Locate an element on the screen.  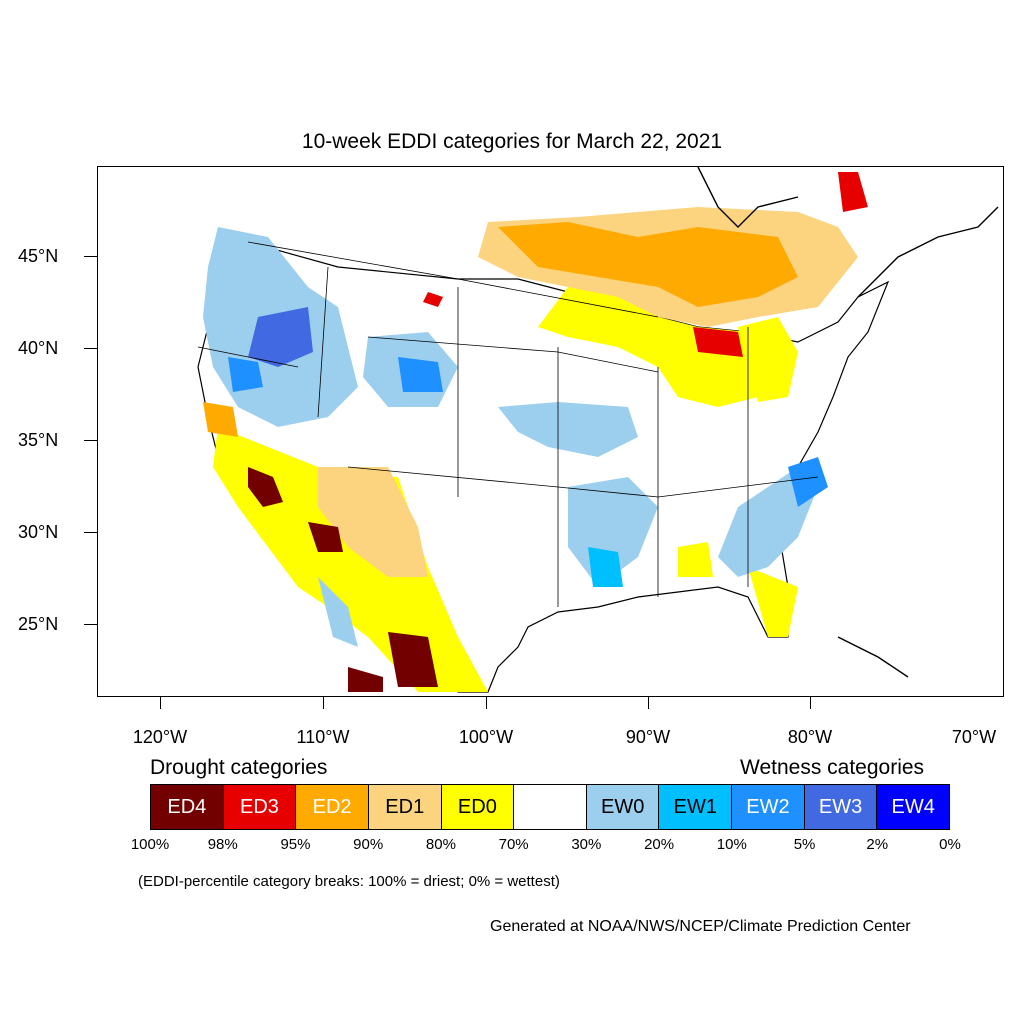
lon-label: 110°W is located at coordinates (323, 737).